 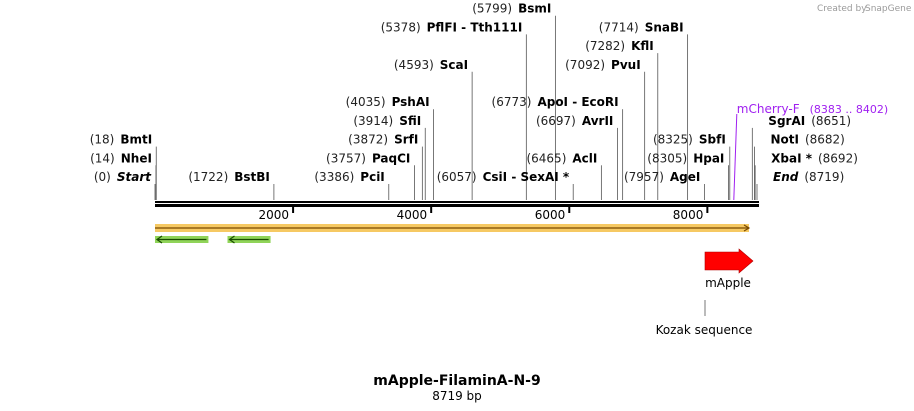 I want to click on site-csii-sexai-: CsiI - SexAI * (6057), so click(x=503, y=177).